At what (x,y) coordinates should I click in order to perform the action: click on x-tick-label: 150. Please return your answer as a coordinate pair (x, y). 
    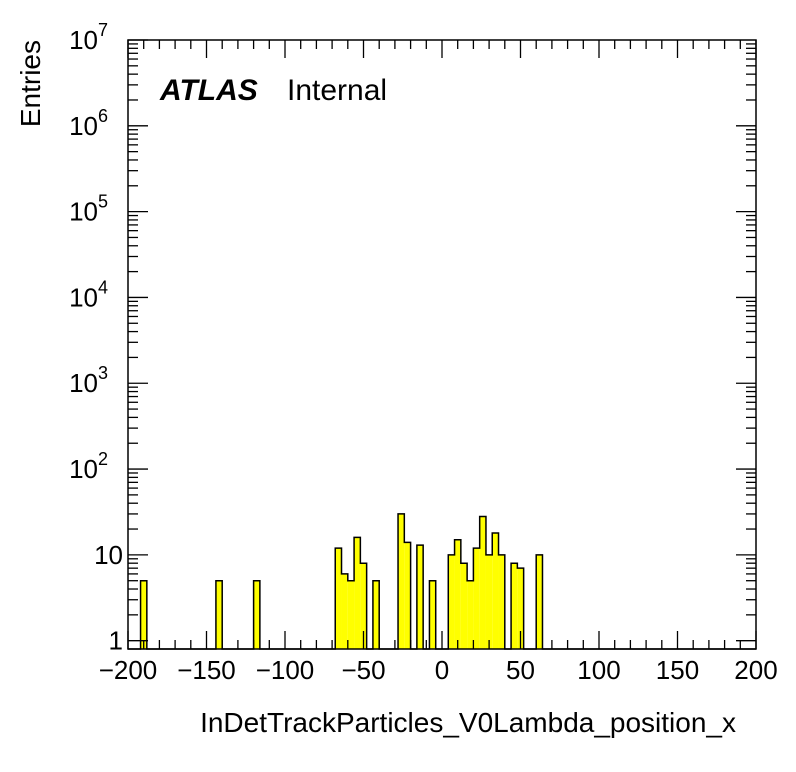
    Looking at the image, I should click on (677, 670).